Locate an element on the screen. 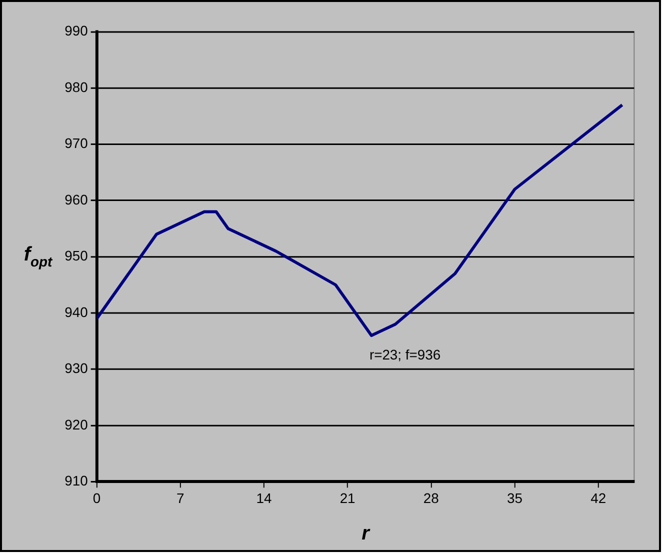 This screenshot has width=665, height=556. y-tick-label: 920 is located at coordinates (76, 424).